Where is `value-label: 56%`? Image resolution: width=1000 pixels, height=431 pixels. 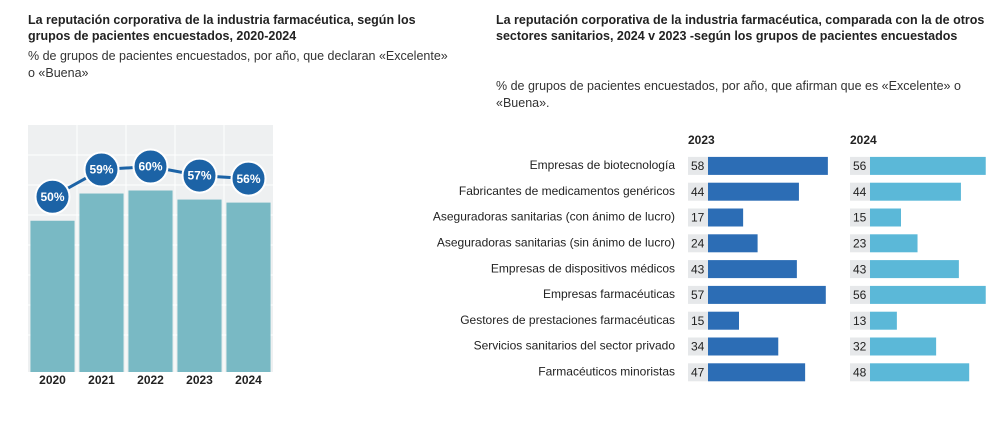 value-label: 56% is located at coordinates (248, 179).